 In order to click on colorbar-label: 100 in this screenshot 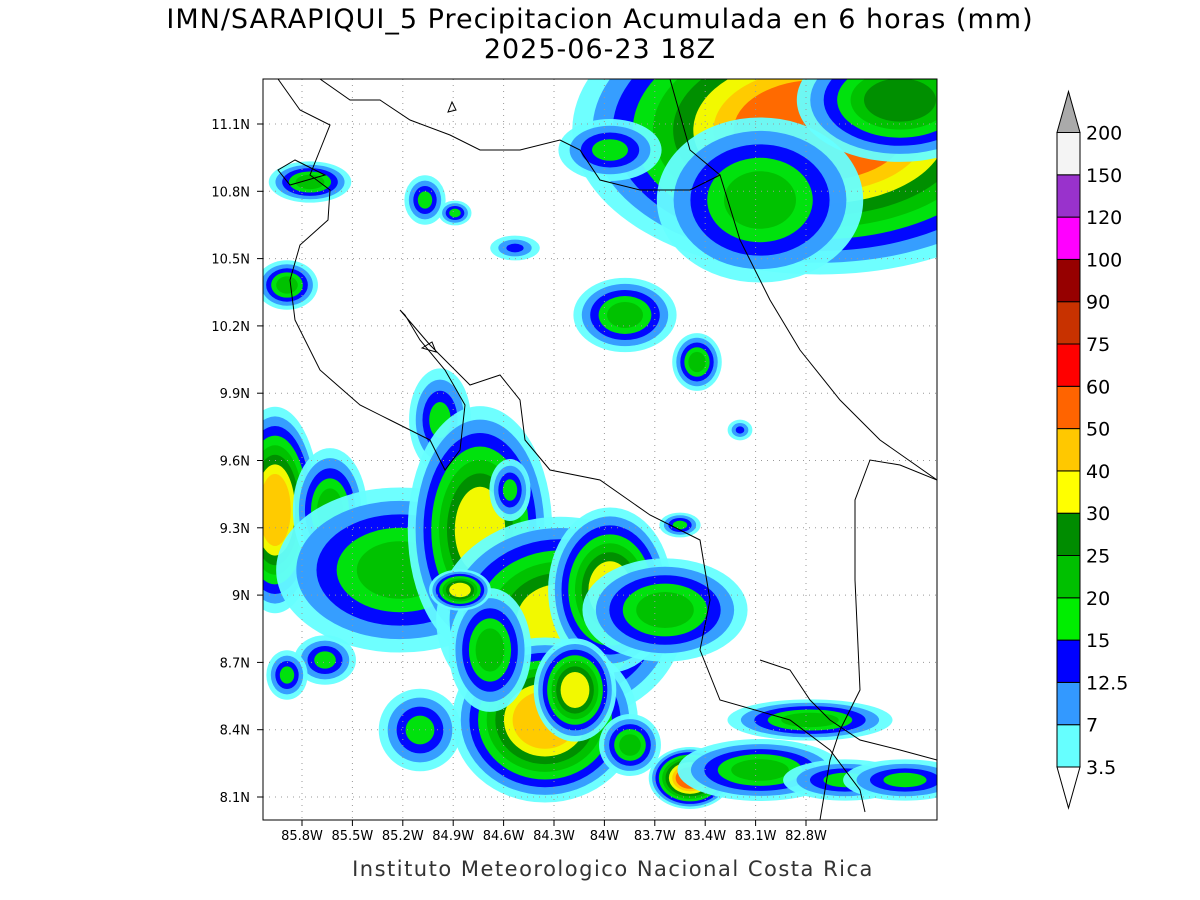, I will do `click(1104, 260)`.